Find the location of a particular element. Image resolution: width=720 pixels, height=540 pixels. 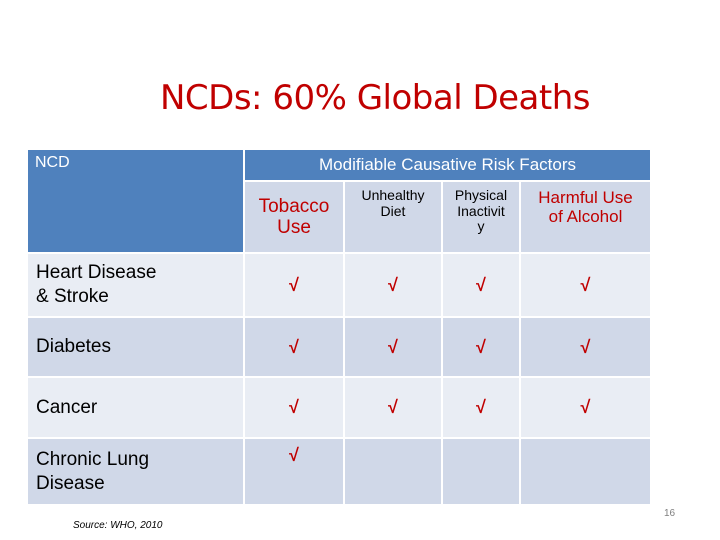

row-label-diabetes: Diabetes is located at coordinates (135, 347).